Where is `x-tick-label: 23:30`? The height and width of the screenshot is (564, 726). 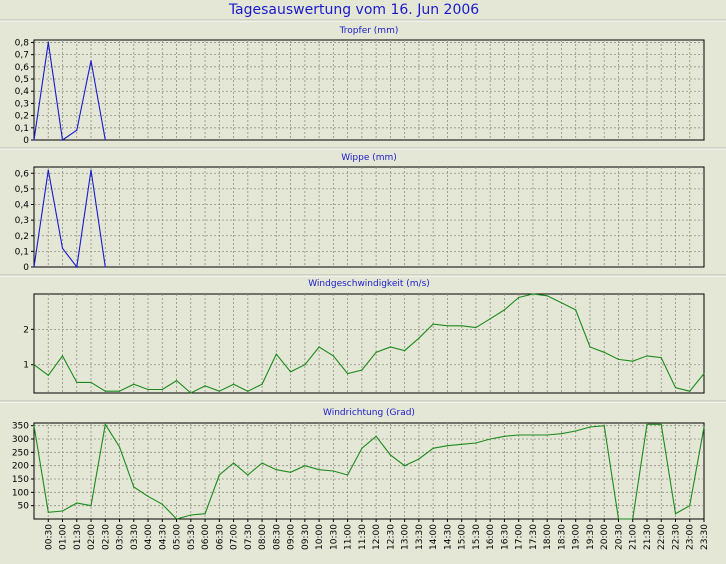 x-tick-label: 23:30 is located at coordinates (705, 537).